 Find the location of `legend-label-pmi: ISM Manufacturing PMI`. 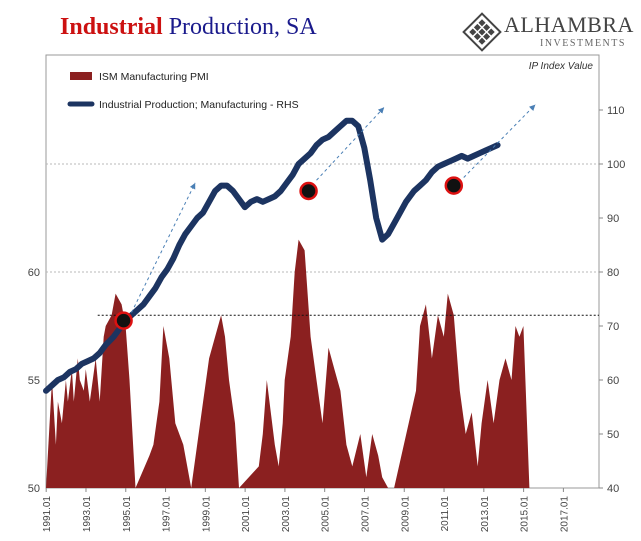

legend-label-pmi: ISM Manufacturing PMI is located at coordinates (154, 77).